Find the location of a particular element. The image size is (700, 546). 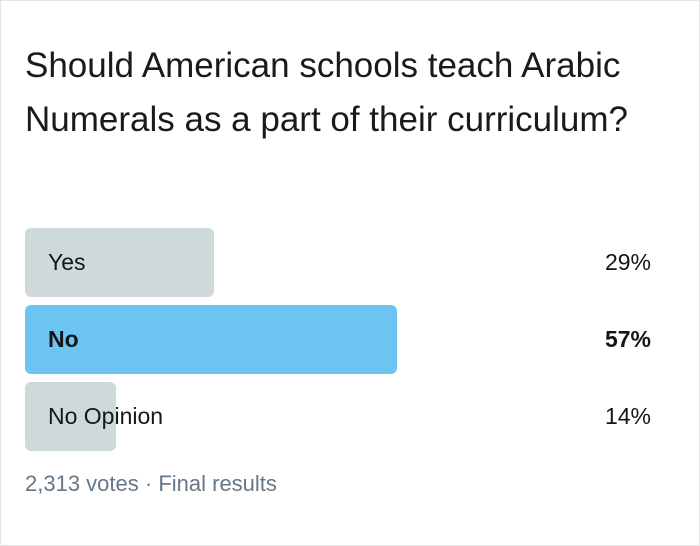

poll-option-label: Yes is located at coordinates (67, 262).